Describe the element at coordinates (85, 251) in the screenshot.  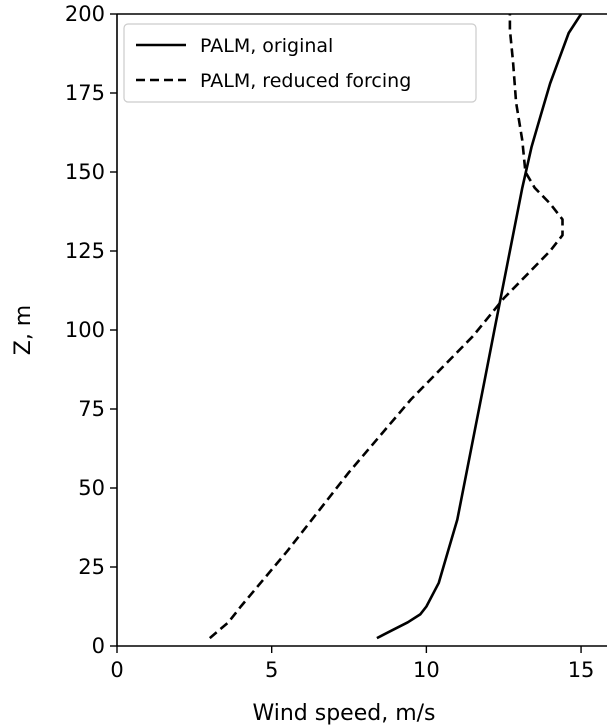
I see `y-tick-label: 125` at that location.